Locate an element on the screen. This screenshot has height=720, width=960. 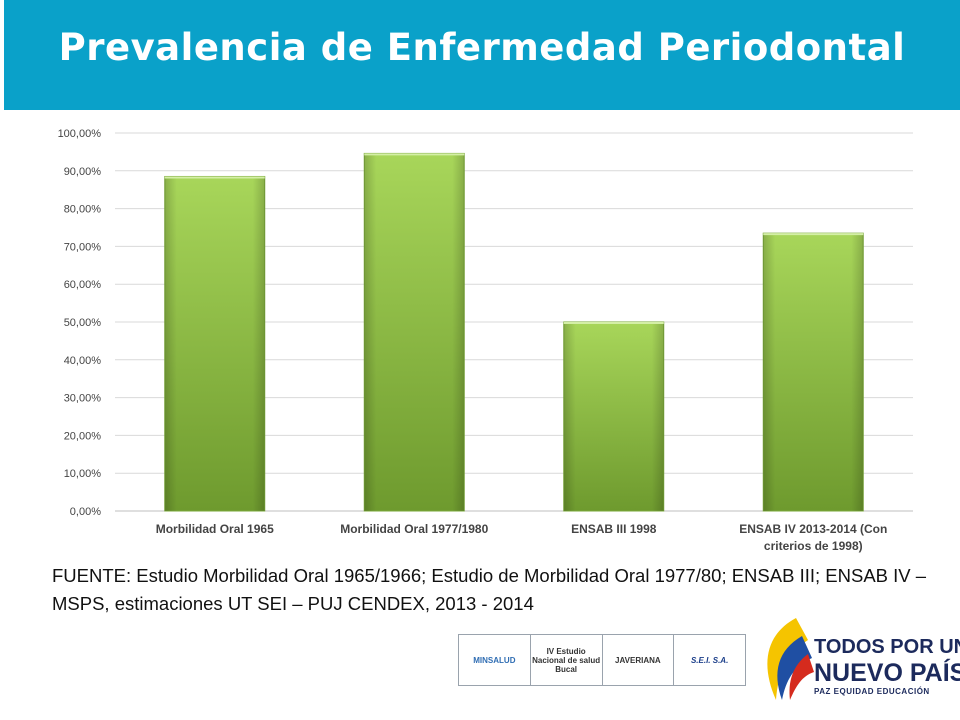
sei-logo-text: S.E.I. S.A. is located at coordinates (709, 660).